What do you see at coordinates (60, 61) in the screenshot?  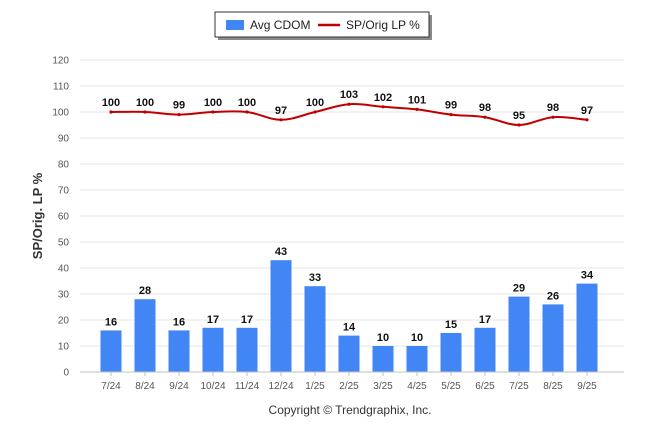 I see `y-tick-label: 120` at bounding box center [60, 61].